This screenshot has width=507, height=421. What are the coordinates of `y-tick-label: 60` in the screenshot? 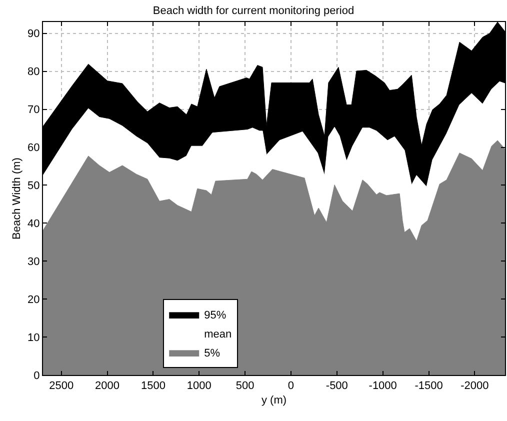 It's located at (34, 148).